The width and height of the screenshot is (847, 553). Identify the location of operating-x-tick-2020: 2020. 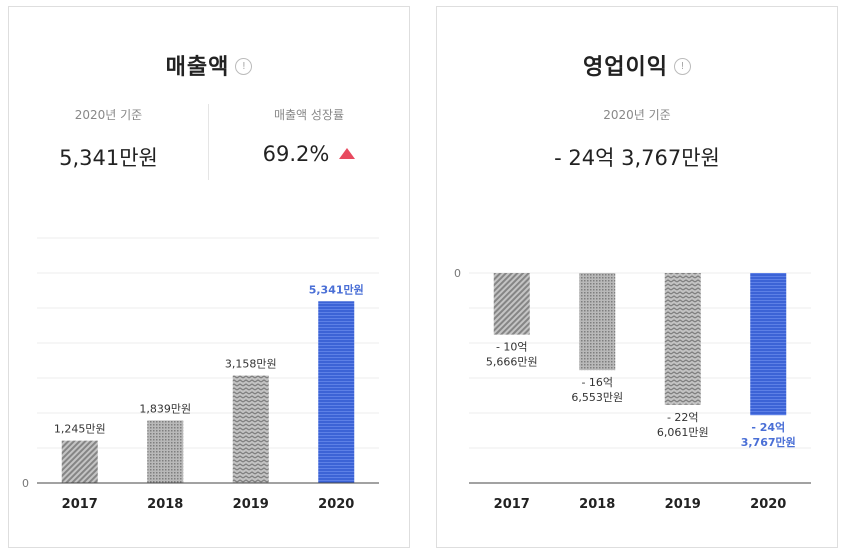
(768, 504).